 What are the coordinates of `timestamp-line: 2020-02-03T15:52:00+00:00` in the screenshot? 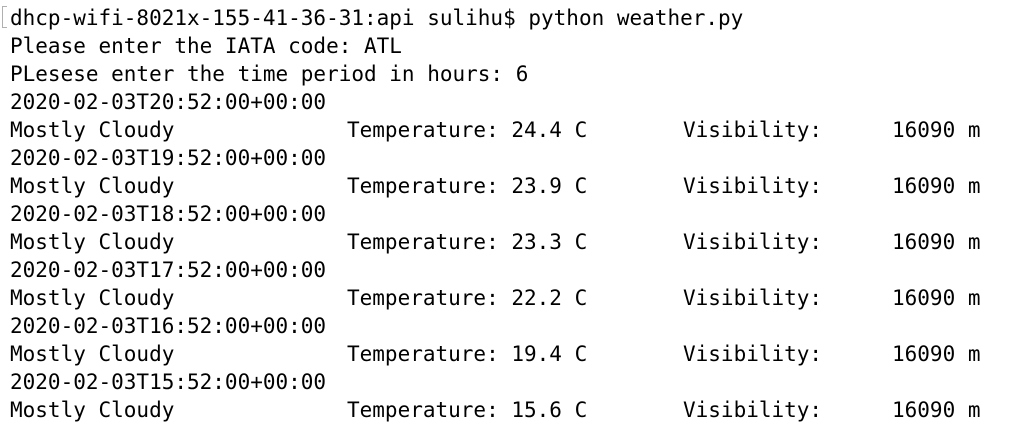 It's located at (168, 382).